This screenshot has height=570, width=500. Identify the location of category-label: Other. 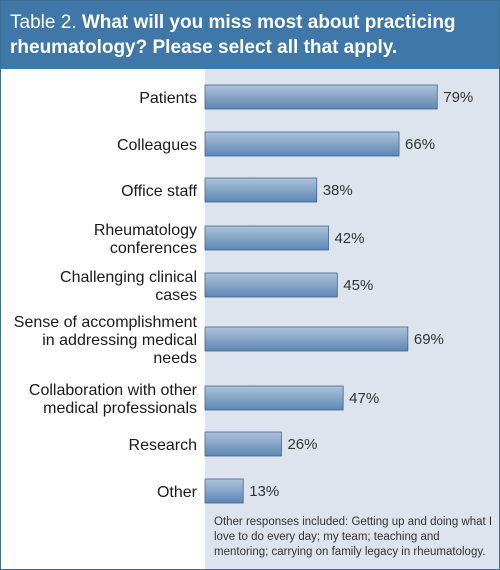
(177, 492).